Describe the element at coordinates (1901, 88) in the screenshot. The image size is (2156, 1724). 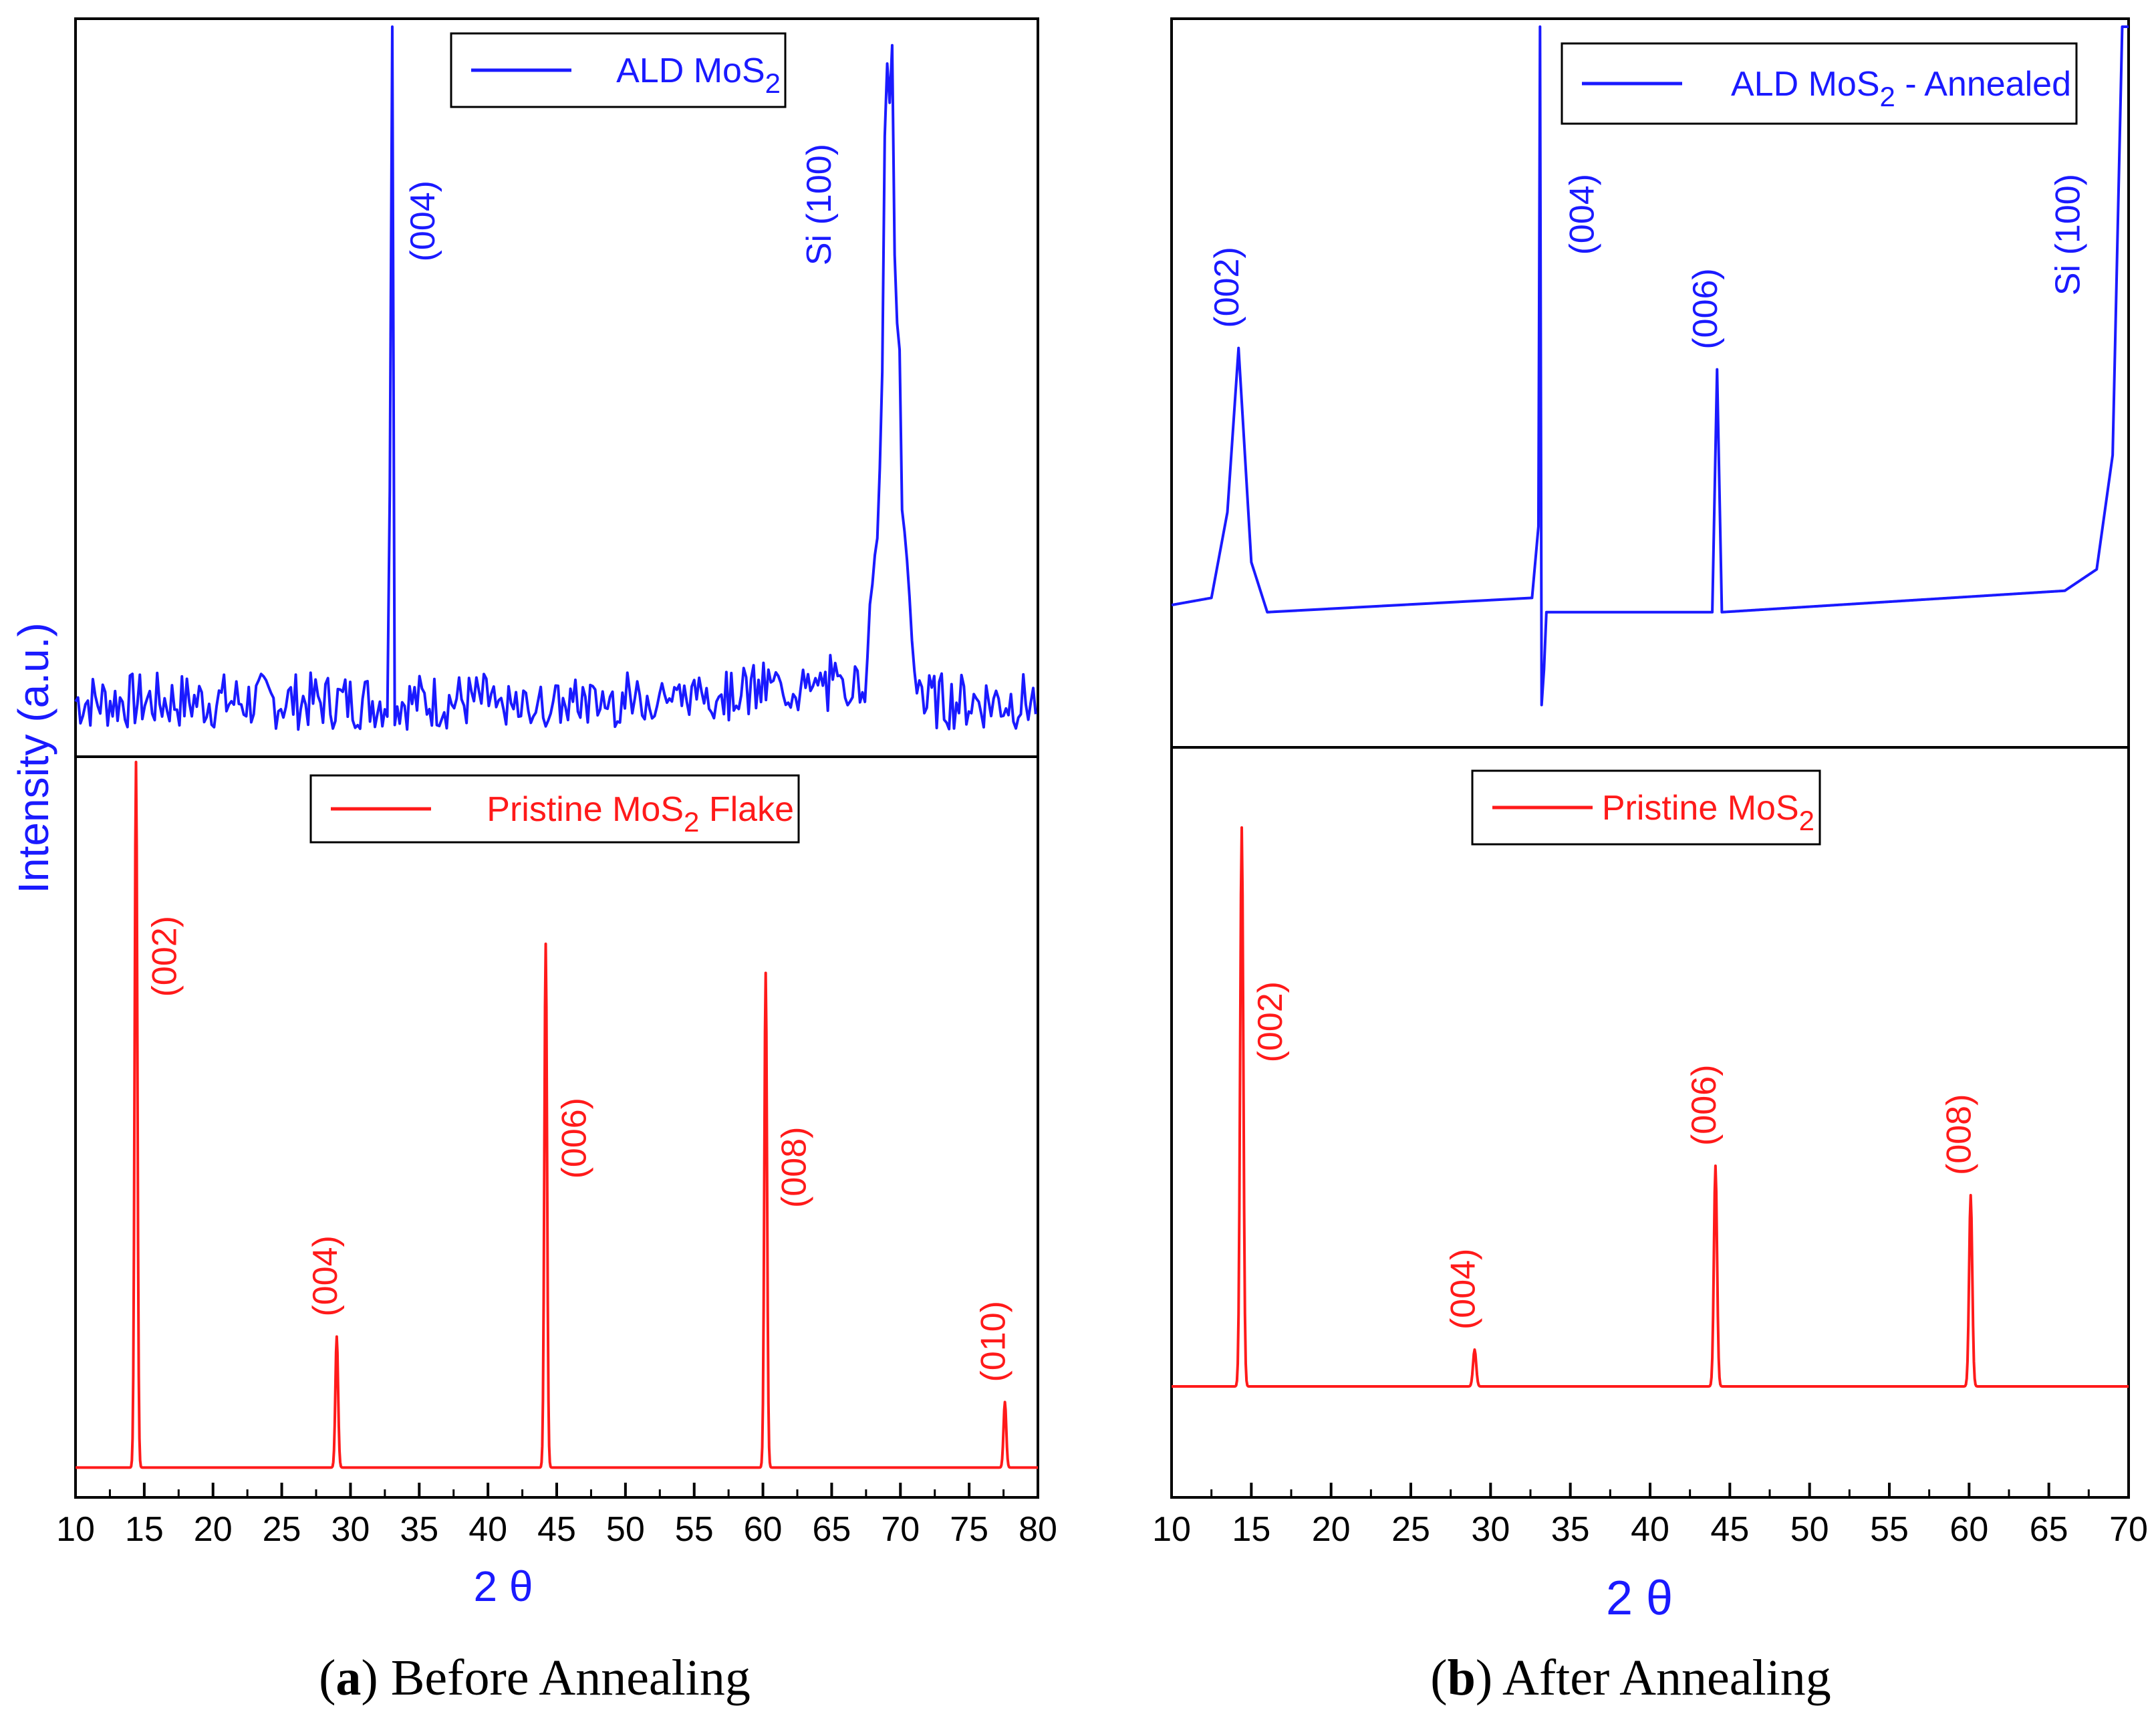
I see `legend-label: ALD MoS2 - Annealed` at that location.